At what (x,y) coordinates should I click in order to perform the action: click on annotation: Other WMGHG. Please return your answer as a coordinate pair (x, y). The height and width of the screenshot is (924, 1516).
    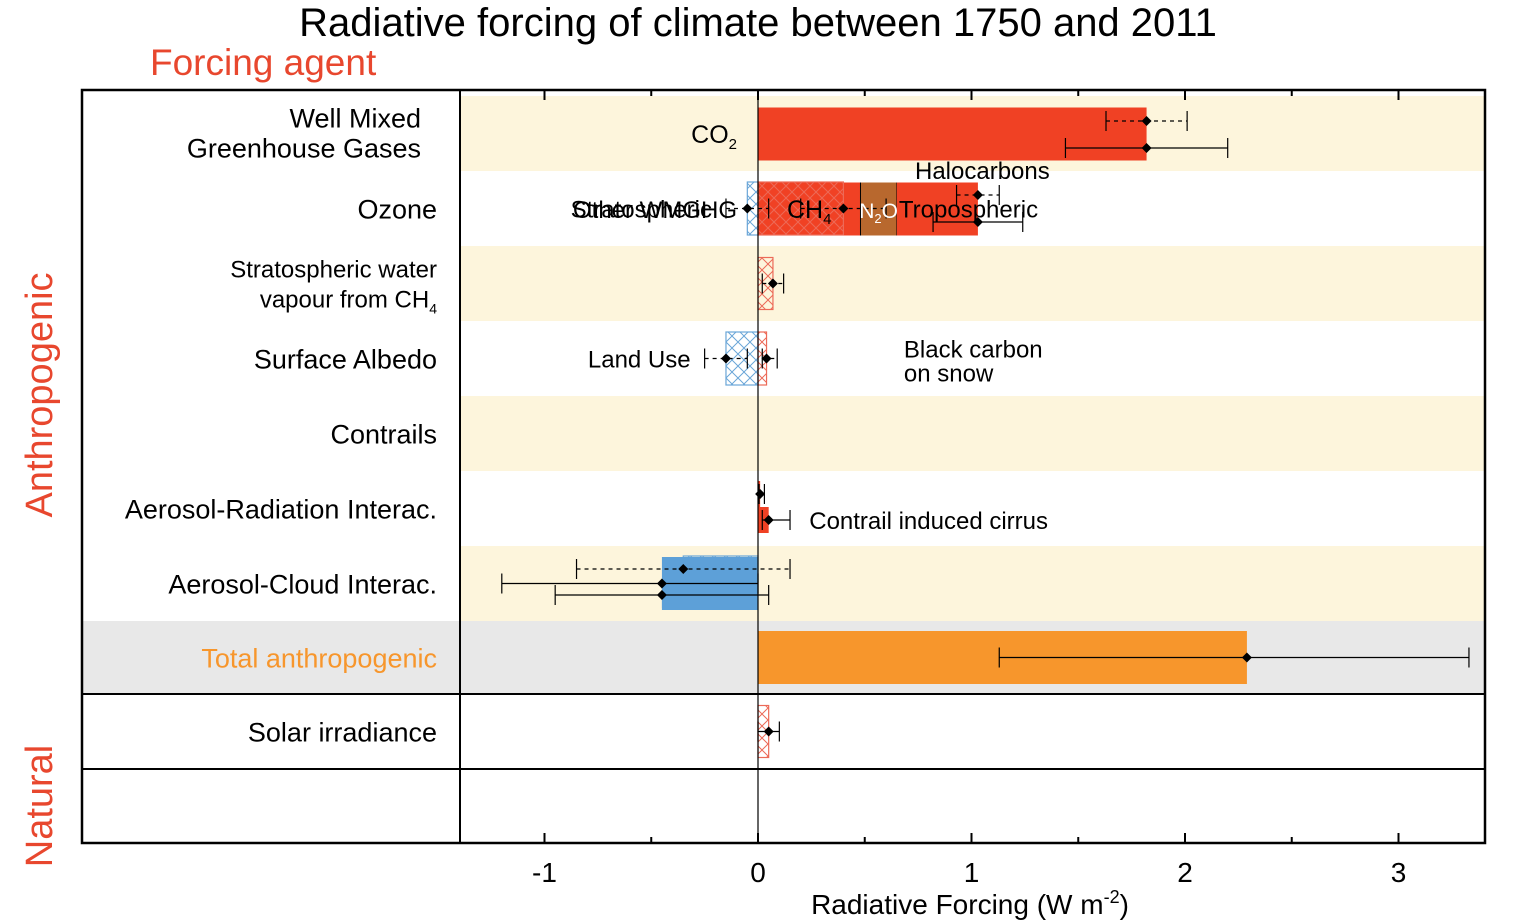
    Looking at the image, I should click on (655, 210).